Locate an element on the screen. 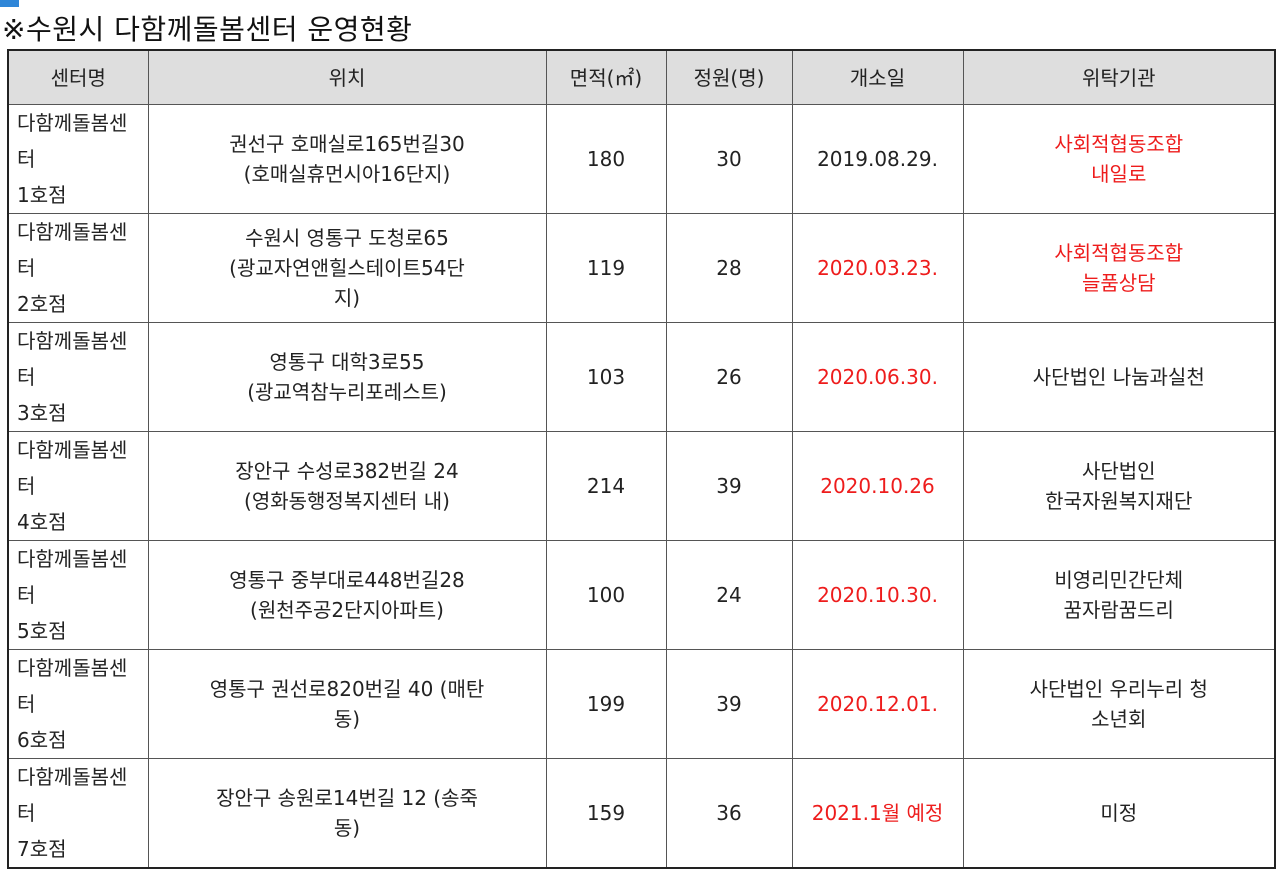 This screenshot has height=869, width=1280. location-line: 장안구 송원로14번길 12 (송죽 is located at coordinates (347, 798).